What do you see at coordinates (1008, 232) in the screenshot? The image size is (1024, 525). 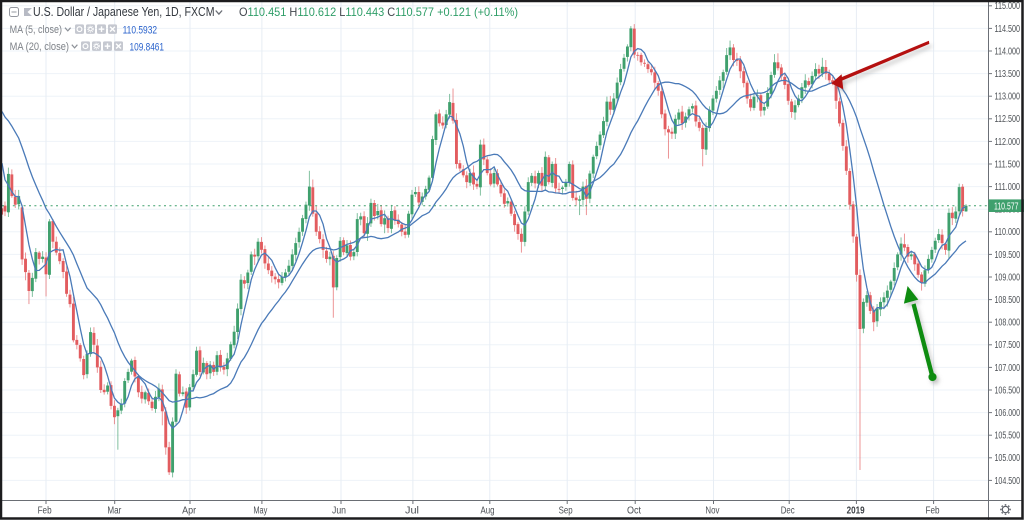 I see `svg-text: 110.000` at bounding box center [1008, 232].